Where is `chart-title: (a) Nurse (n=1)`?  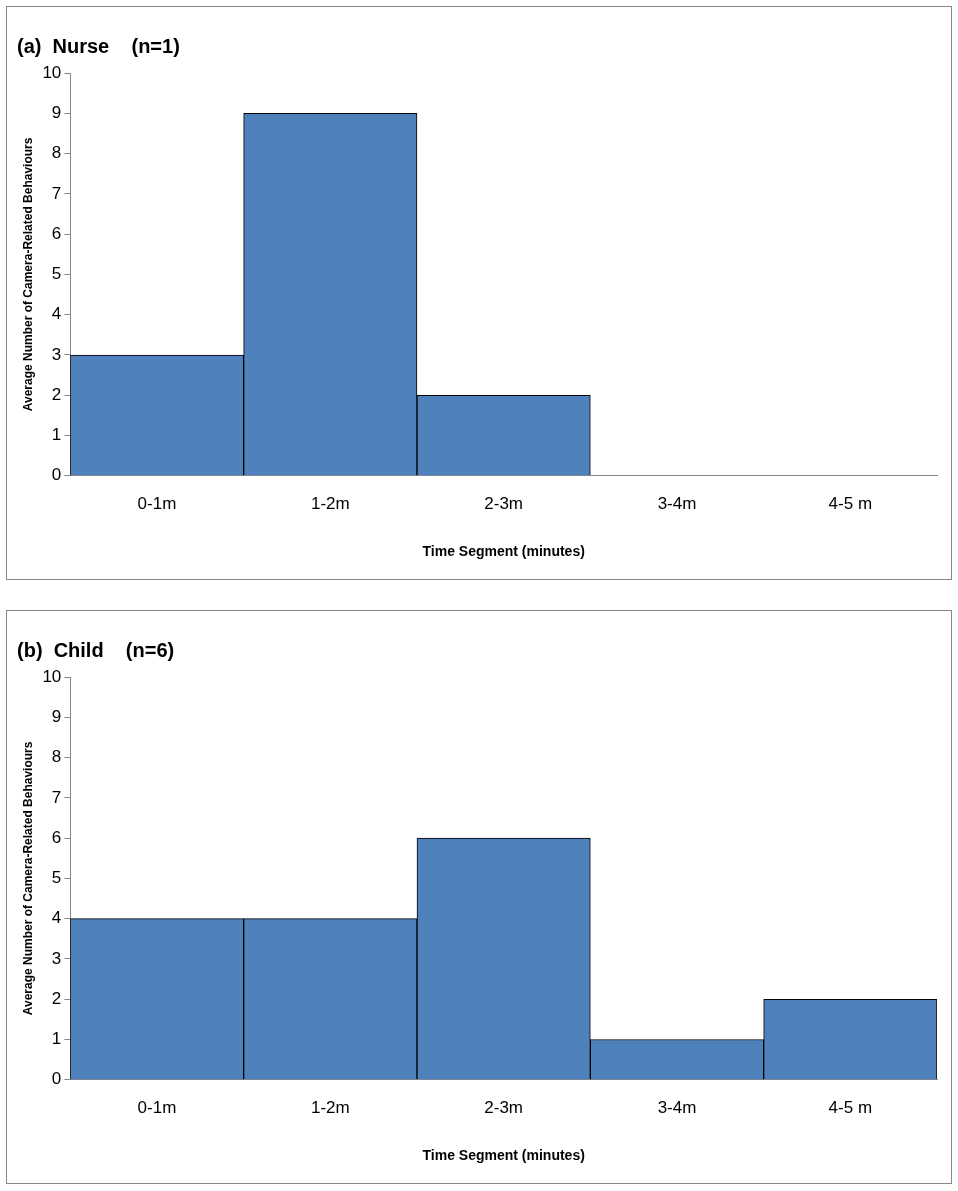 chart-title: (a) Nurse (n=1) is located at coordinates (98, 45).